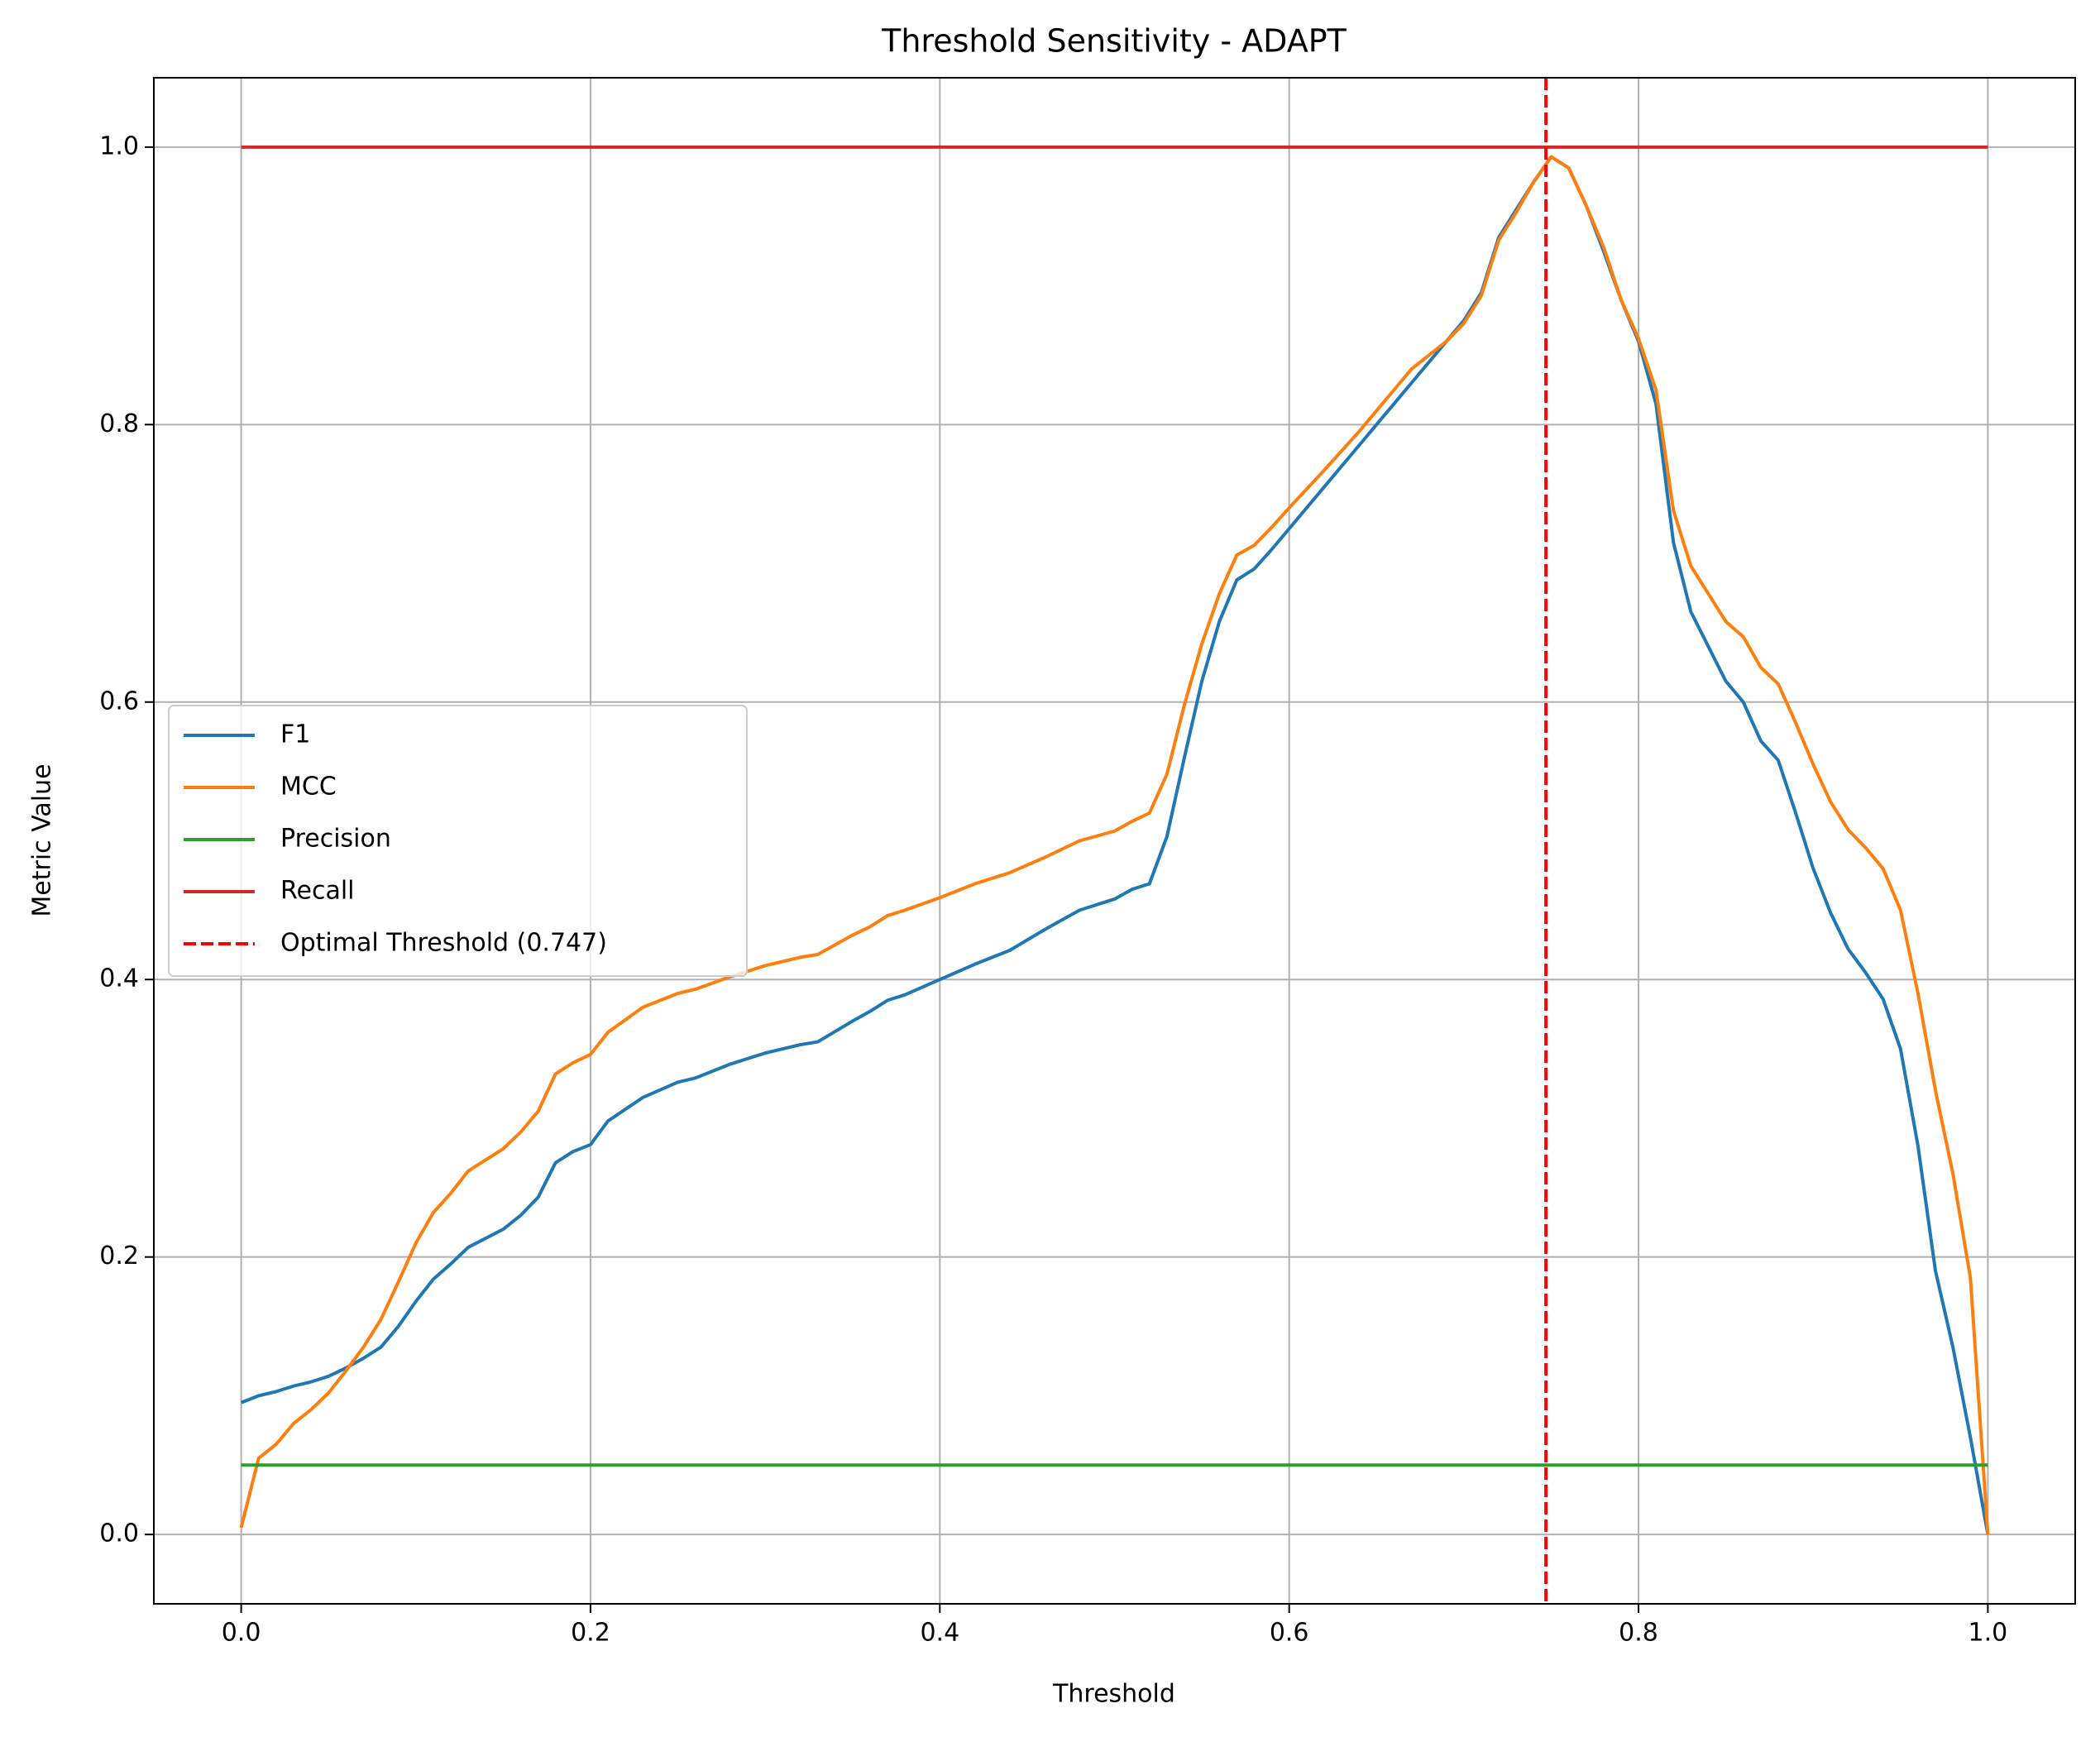  What do you see at coordinates (119, 1256) in the screenshot?
I see `y-tick-label: 0.2` at bounding box center [119, 1256].